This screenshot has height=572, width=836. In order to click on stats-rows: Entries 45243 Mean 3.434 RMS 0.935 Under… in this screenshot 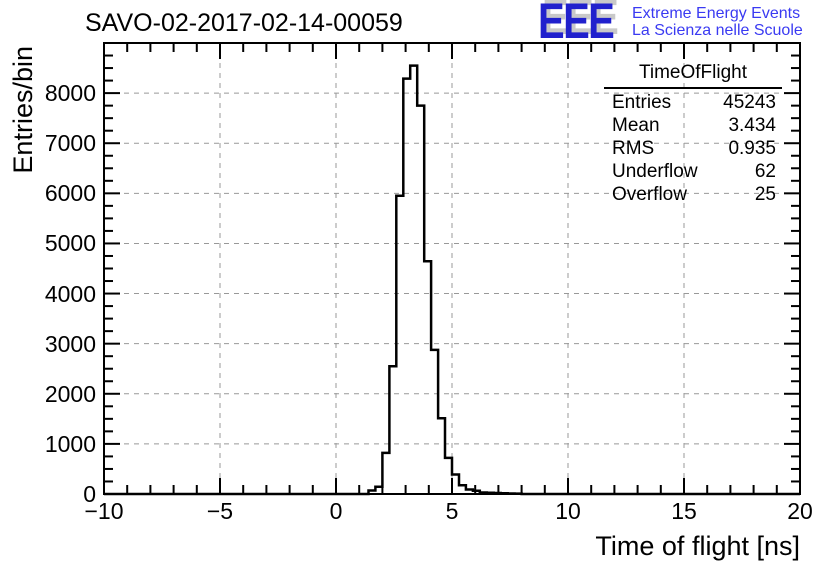, I will do `click(693, 147)`.